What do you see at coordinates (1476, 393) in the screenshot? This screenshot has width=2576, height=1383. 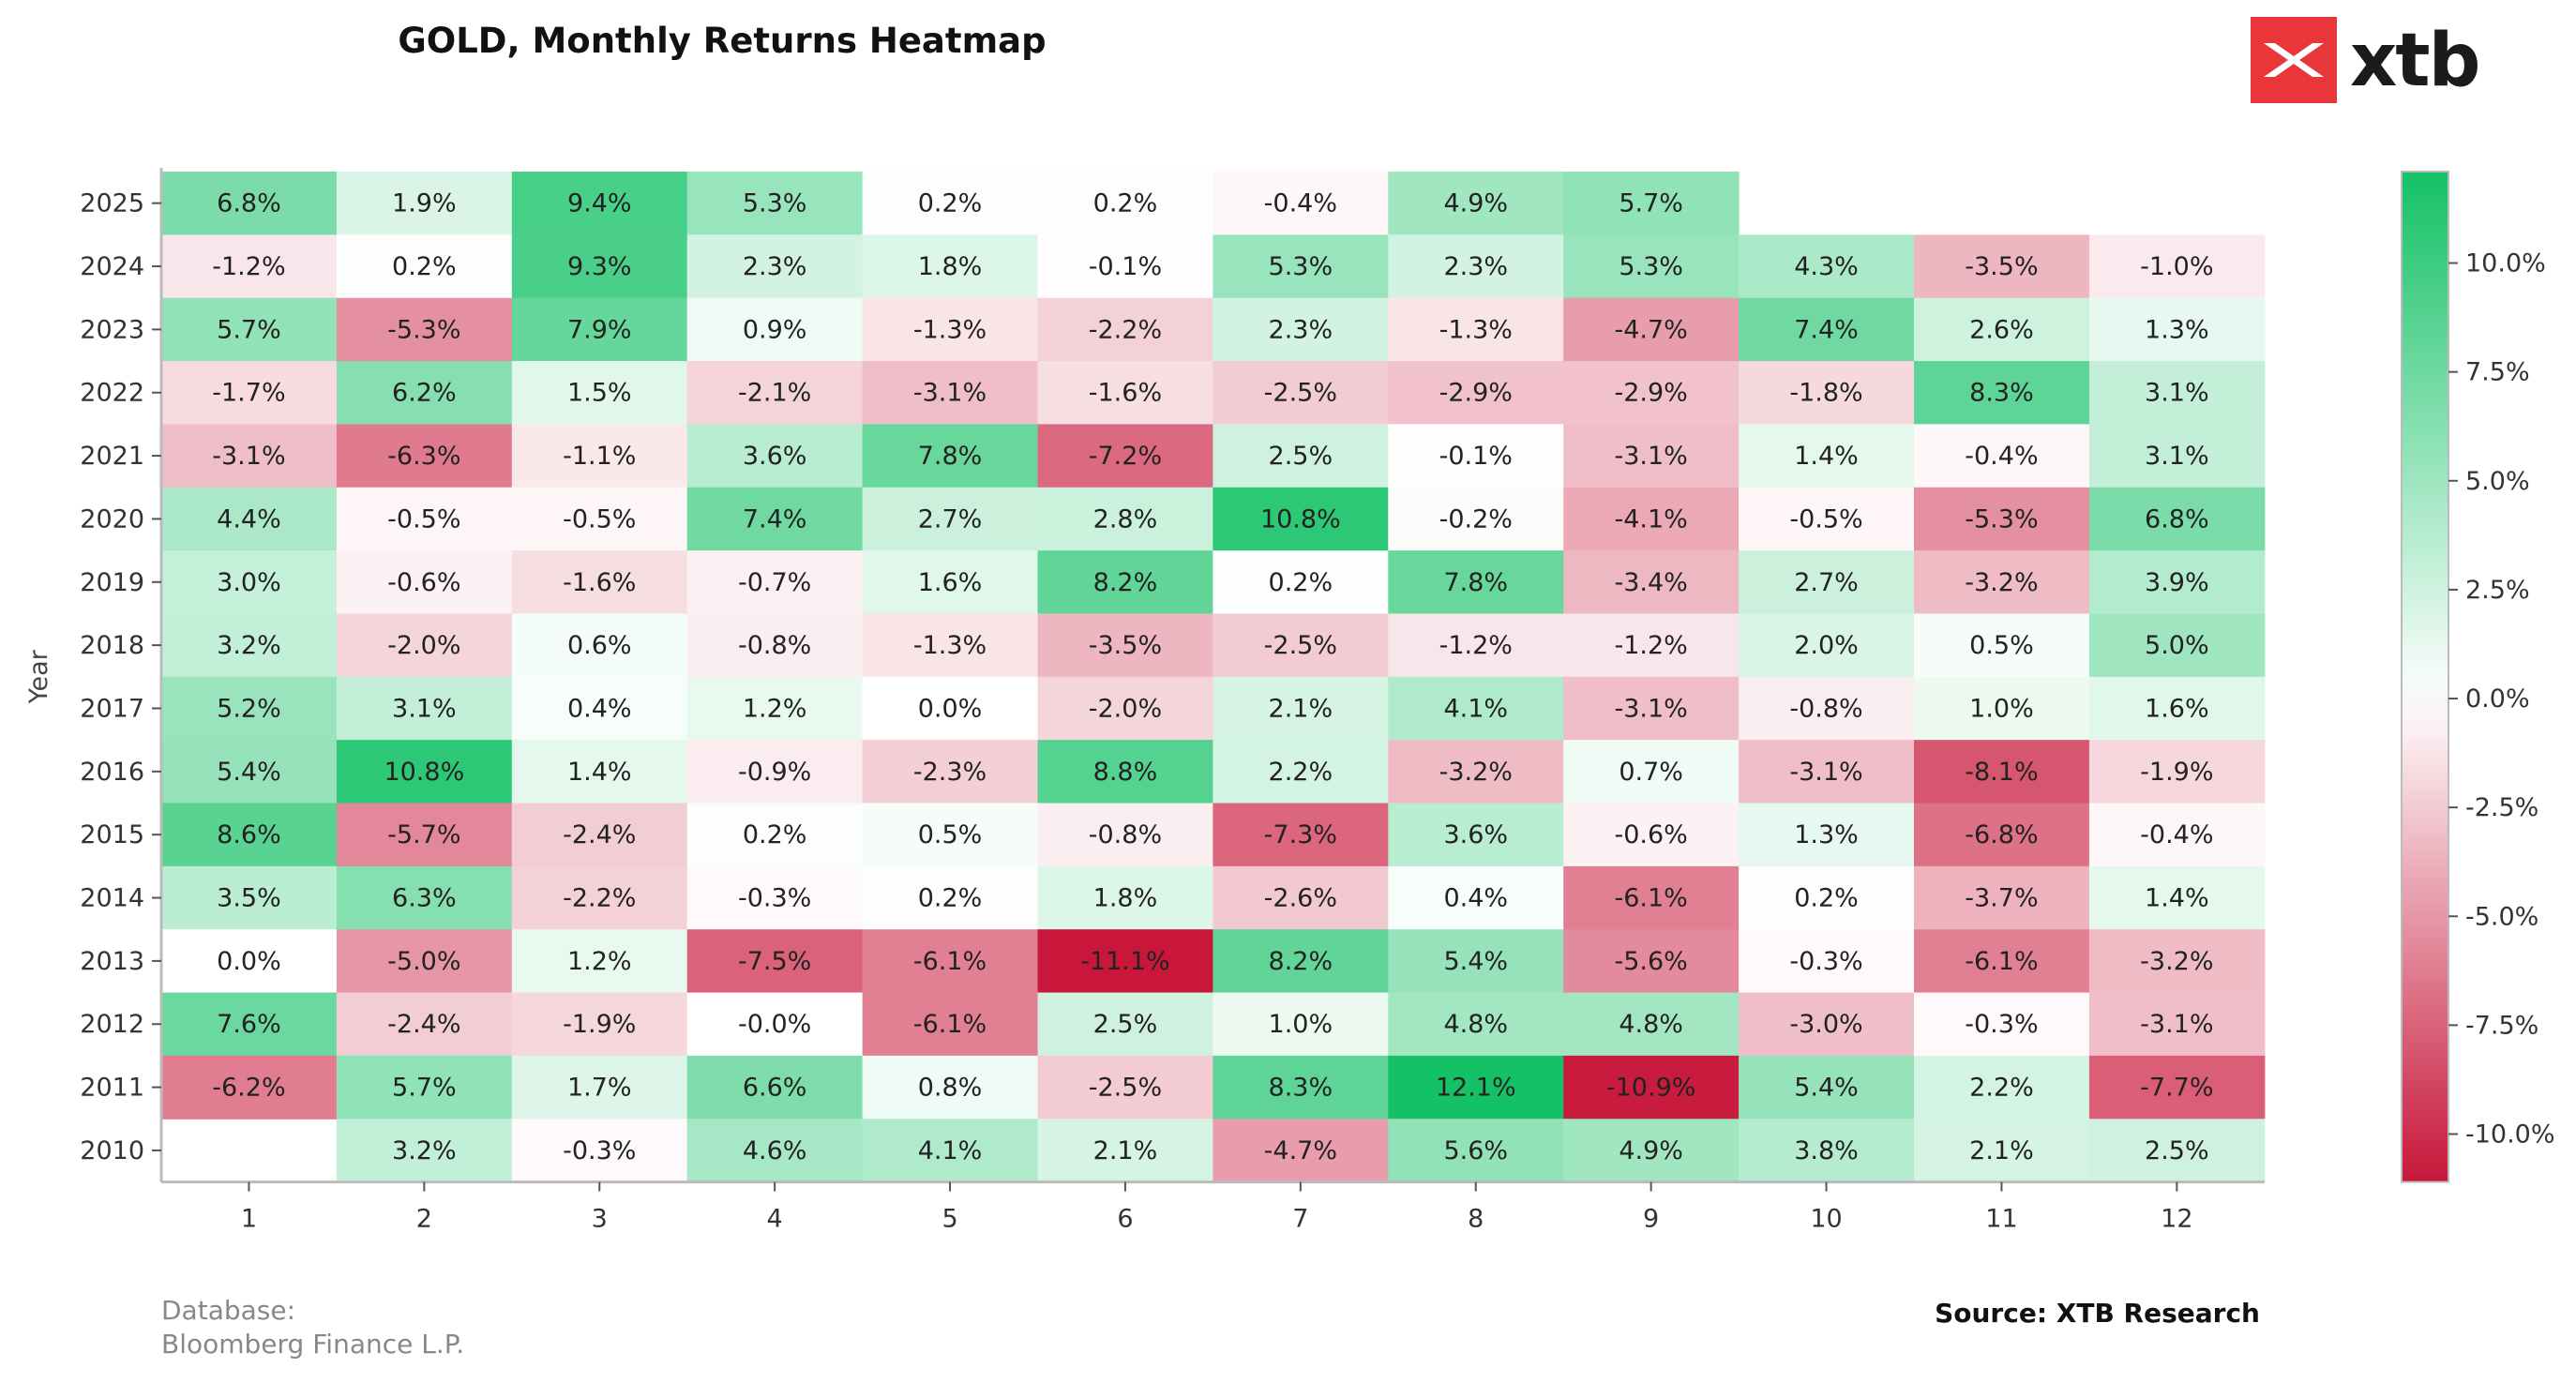 I see `cell-value-label: -2.9%` at bounding box center [1476, 393].